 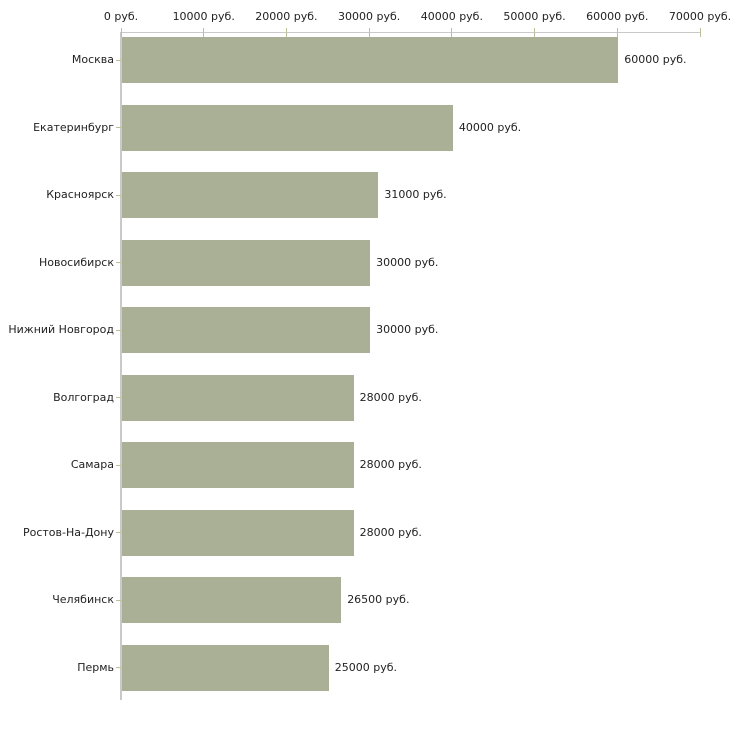 I want to click on bar-value-label: 26500 руб., so click(x=378, y=599).